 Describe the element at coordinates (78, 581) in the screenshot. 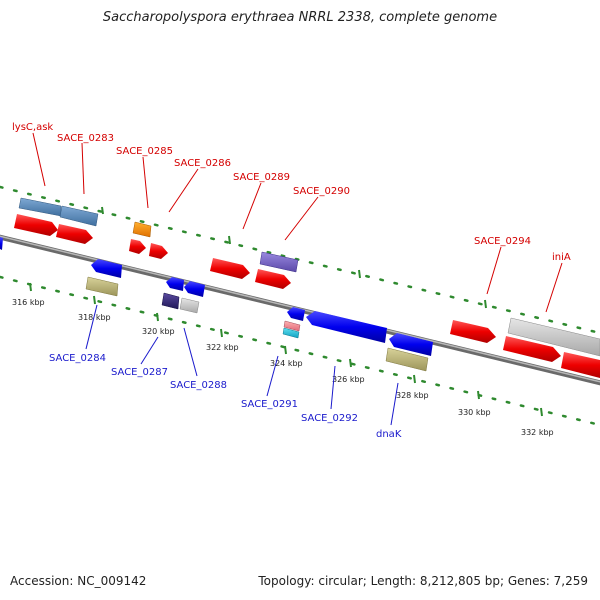

I see `accession-text: Accession: NC_009142` at that location.